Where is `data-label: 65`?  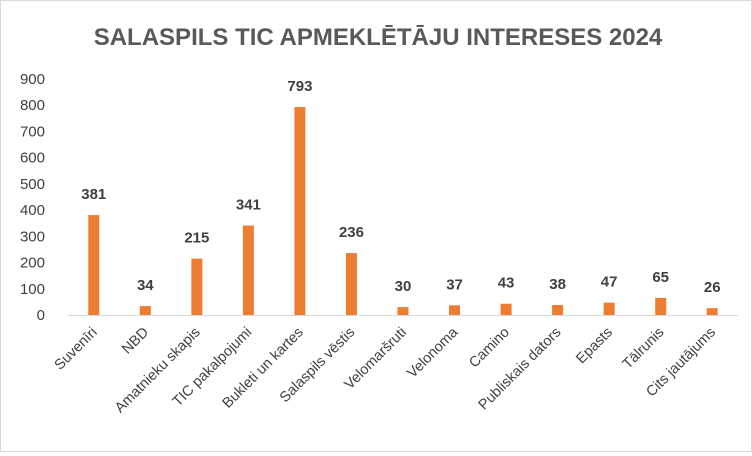
data-label: 65 is located at coordinates (660, 277).